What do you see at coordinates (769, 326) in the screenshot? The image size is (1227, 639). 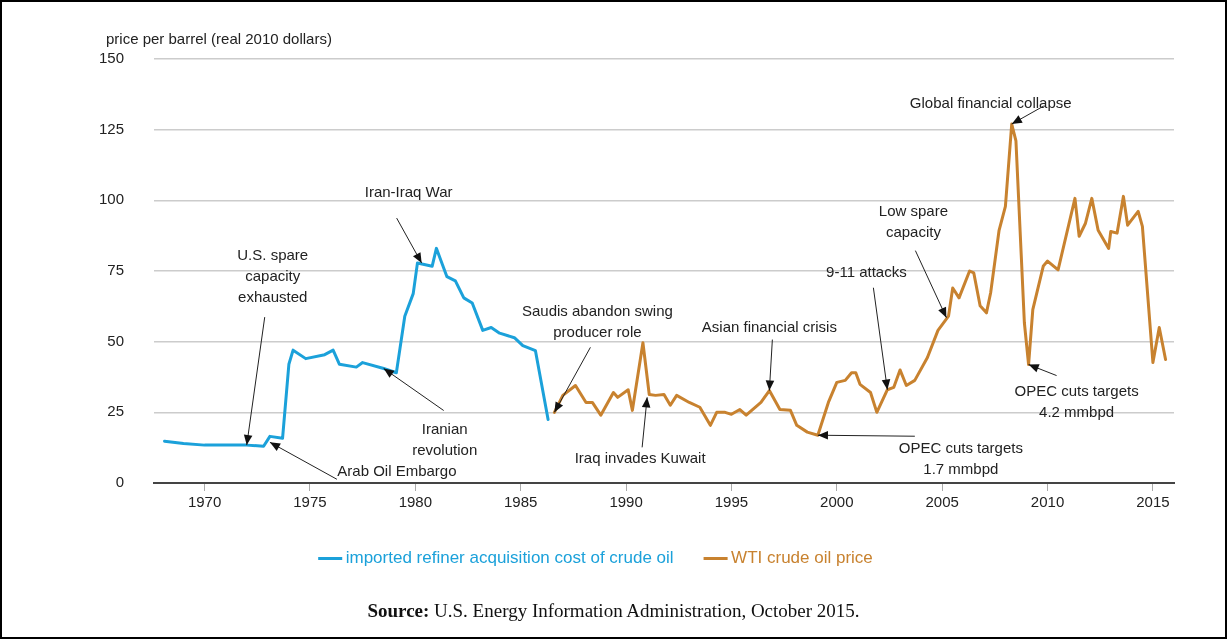 I see `annotation: Asian financial crisis` at bounding box center [769, 326].